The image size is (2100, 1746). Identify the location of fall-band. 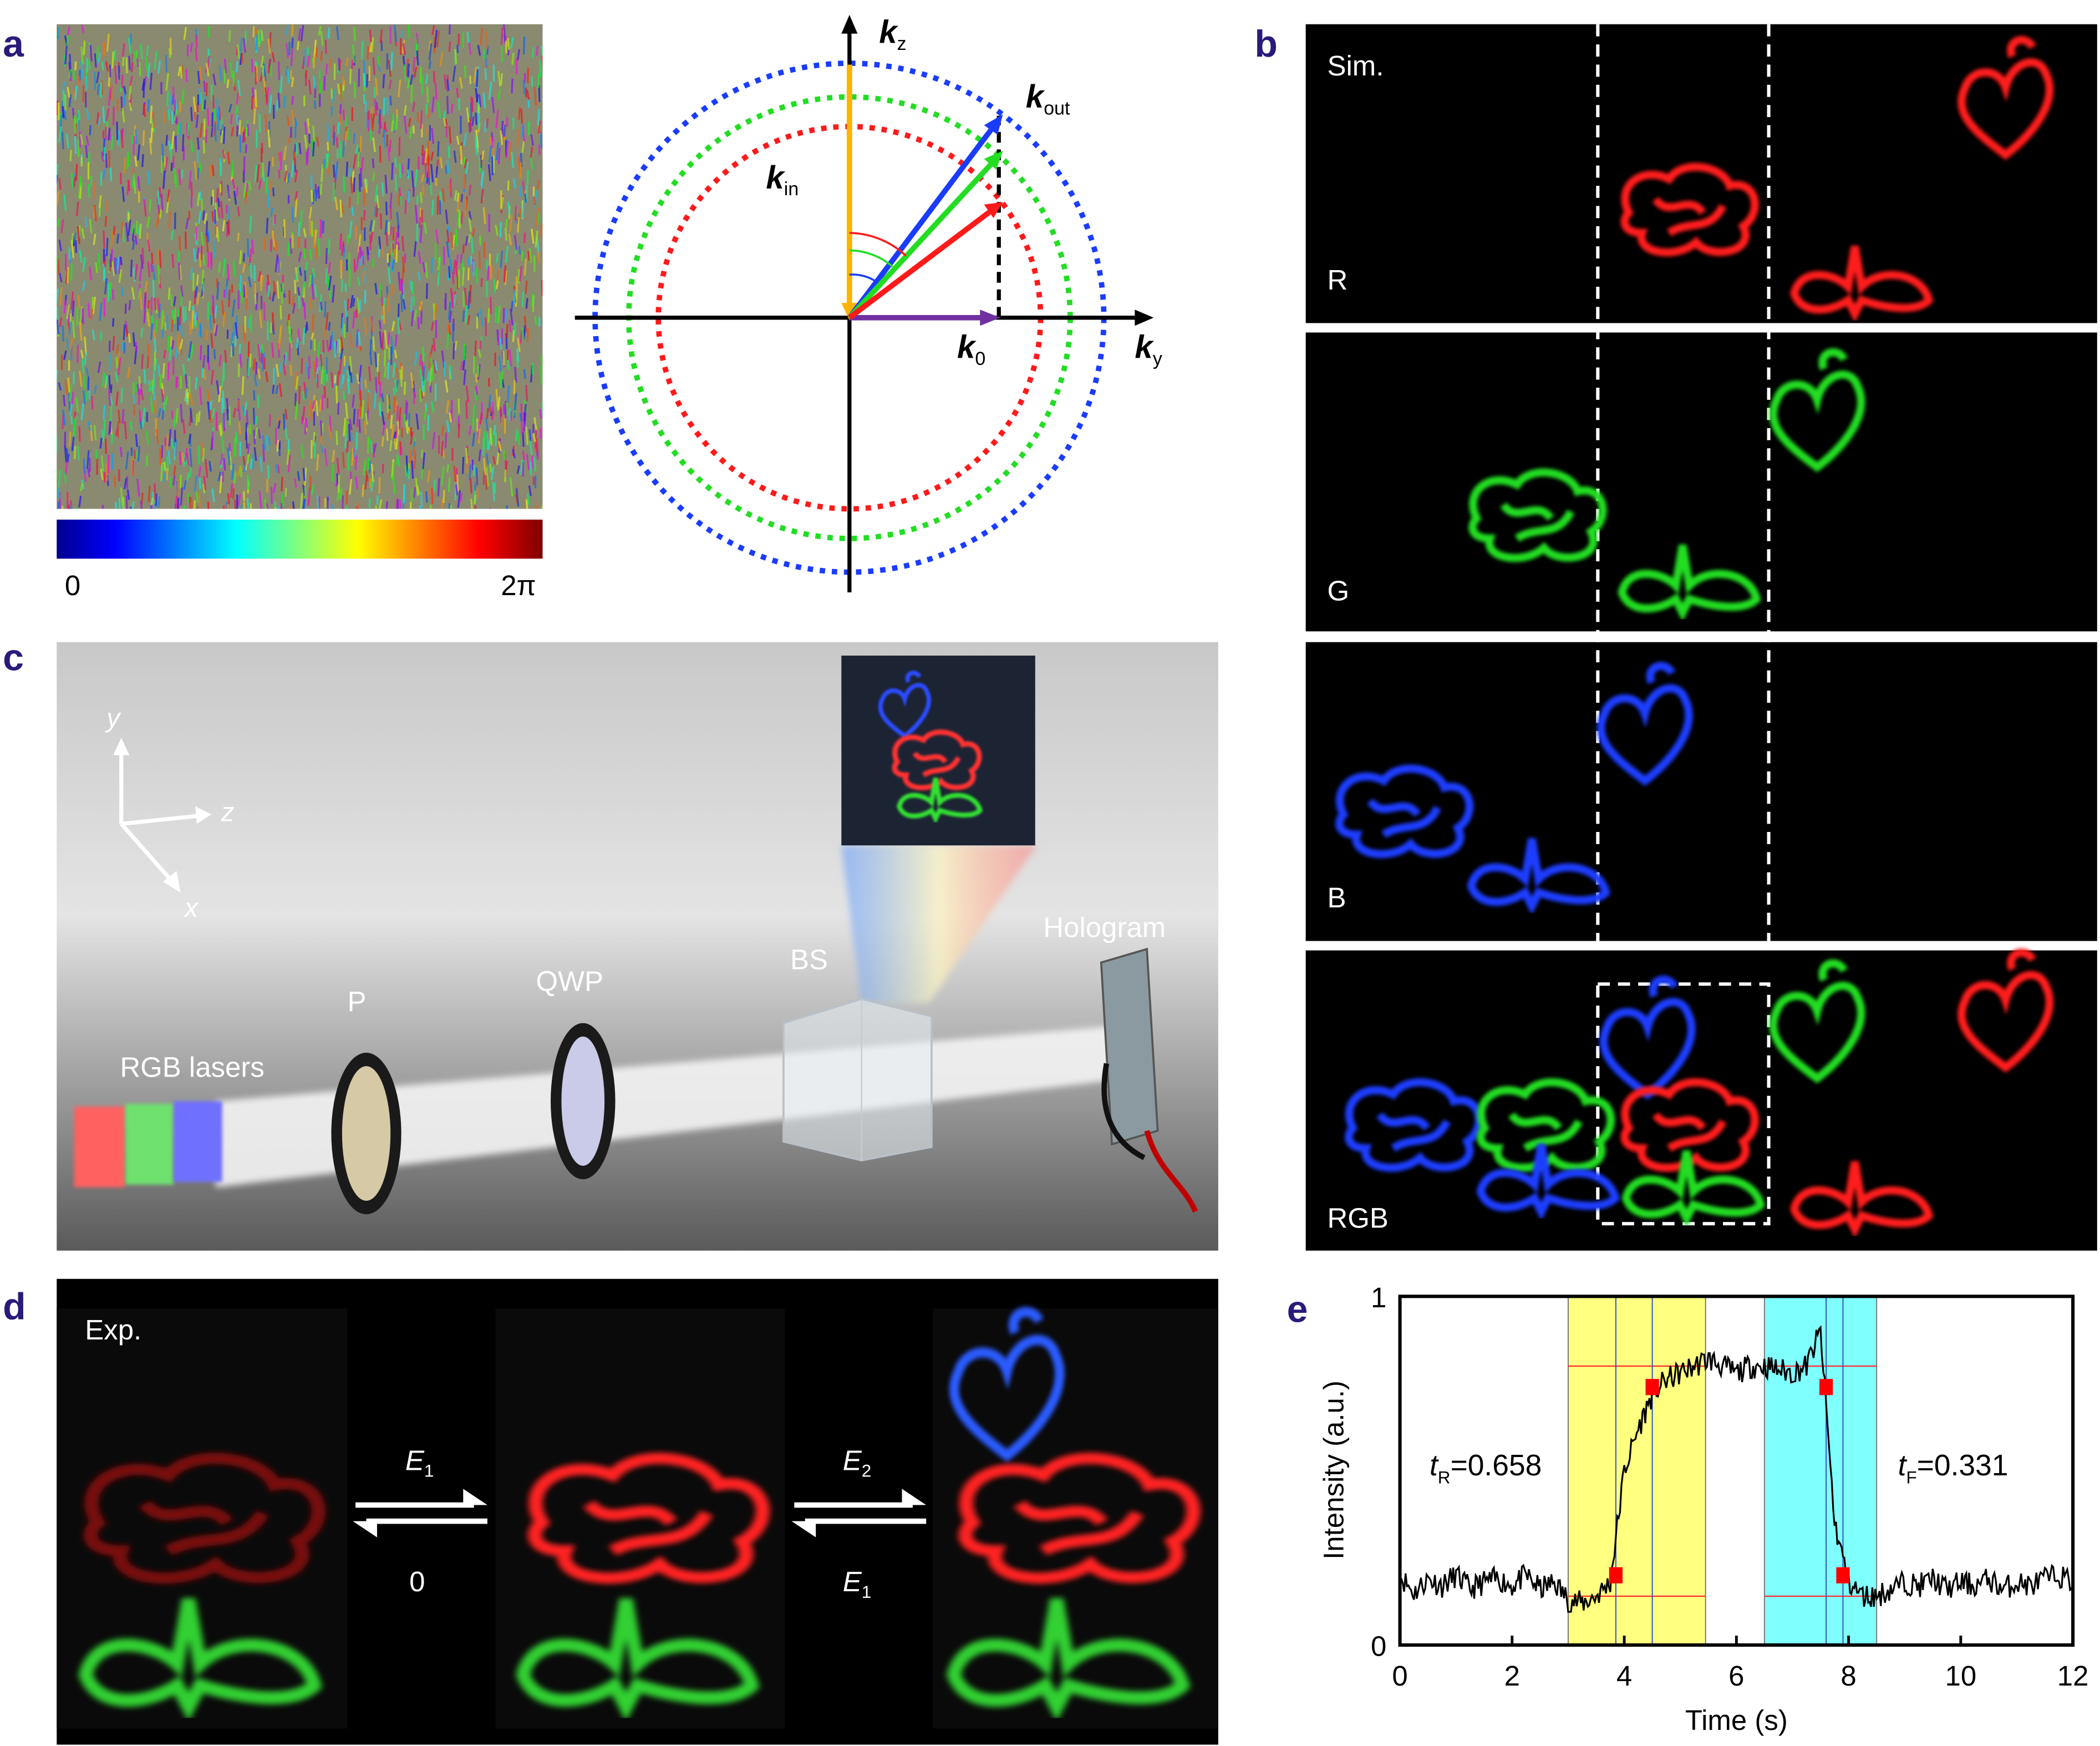
(1820, 1471).